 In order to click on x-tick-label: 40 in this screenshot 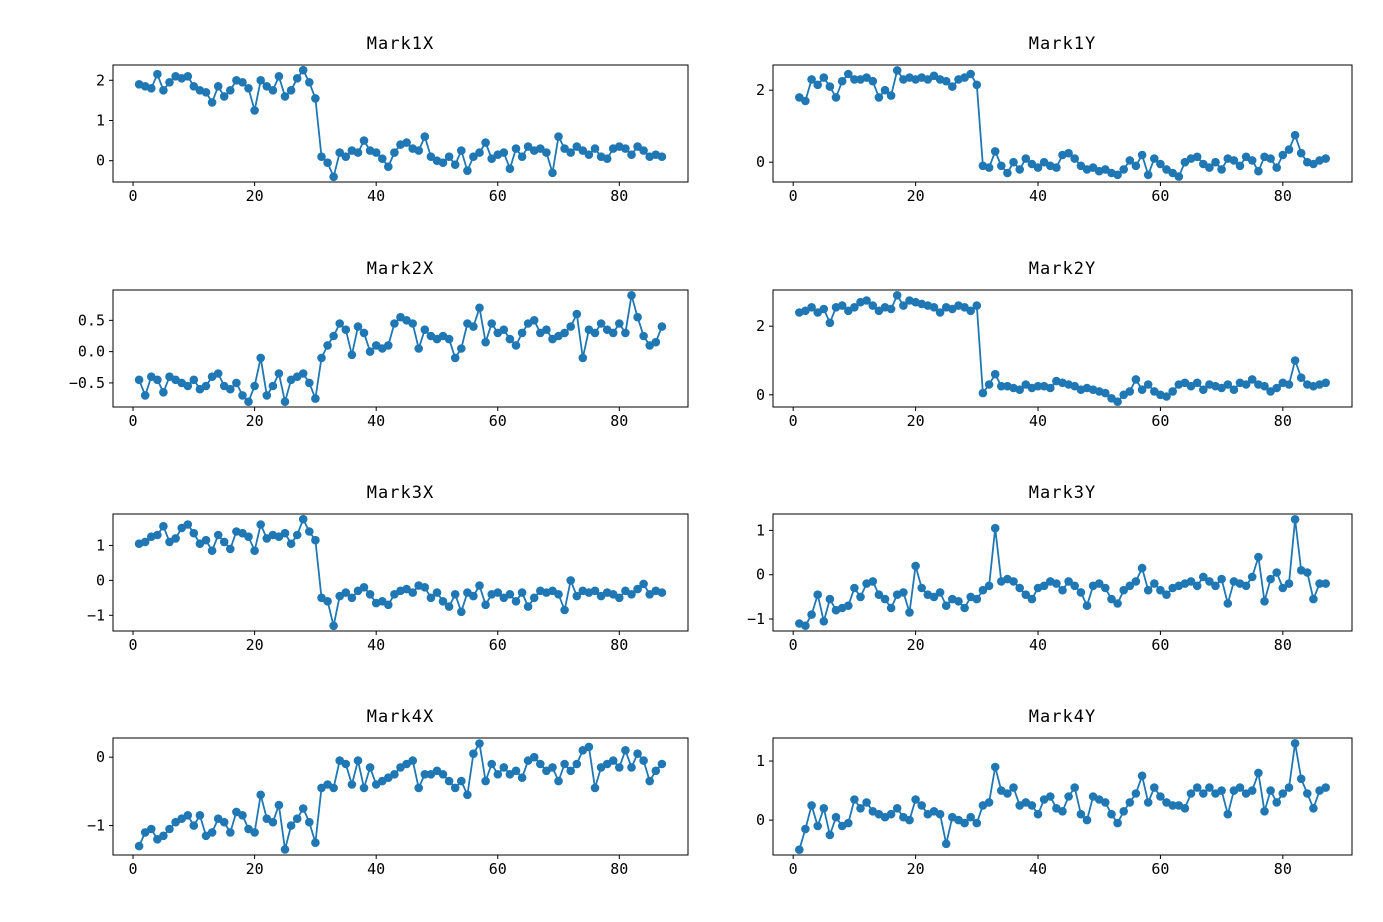, I will do `click(1038, 869)`.